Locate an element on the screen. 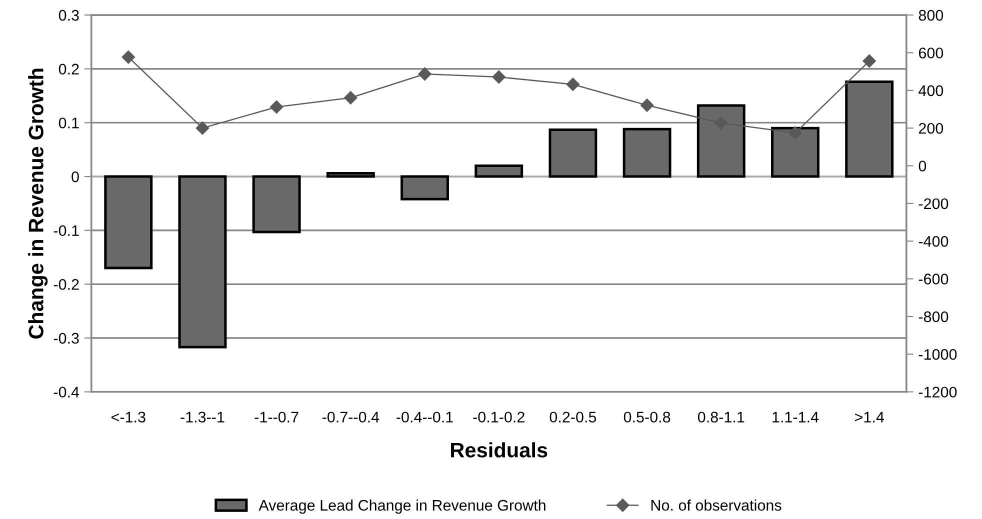  y2-tick-label: -800 is located at coordinates (933, 316).